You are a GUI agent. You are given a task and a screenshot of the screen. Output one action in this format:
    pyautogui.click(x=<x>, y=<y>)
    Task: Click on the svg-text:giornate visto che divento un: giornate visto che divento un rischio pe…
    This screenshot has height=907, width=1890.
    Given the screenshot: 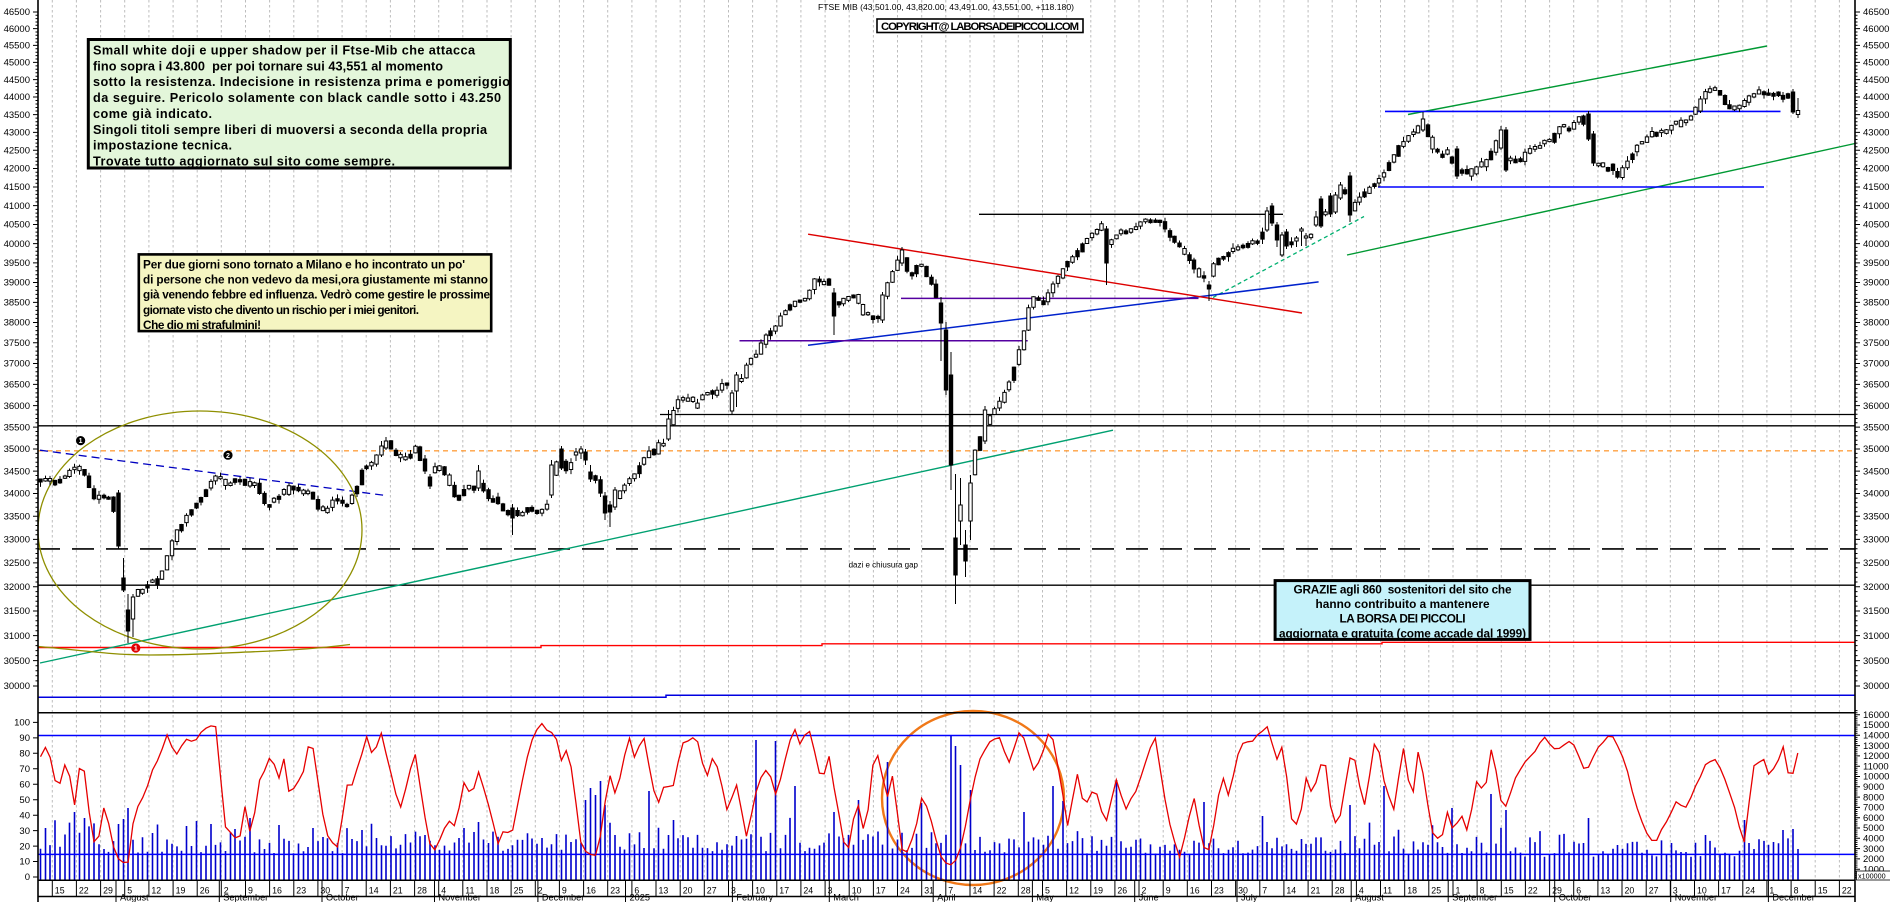 What is the action you would take?
    pyautogui.click(x=281, y=310)
    